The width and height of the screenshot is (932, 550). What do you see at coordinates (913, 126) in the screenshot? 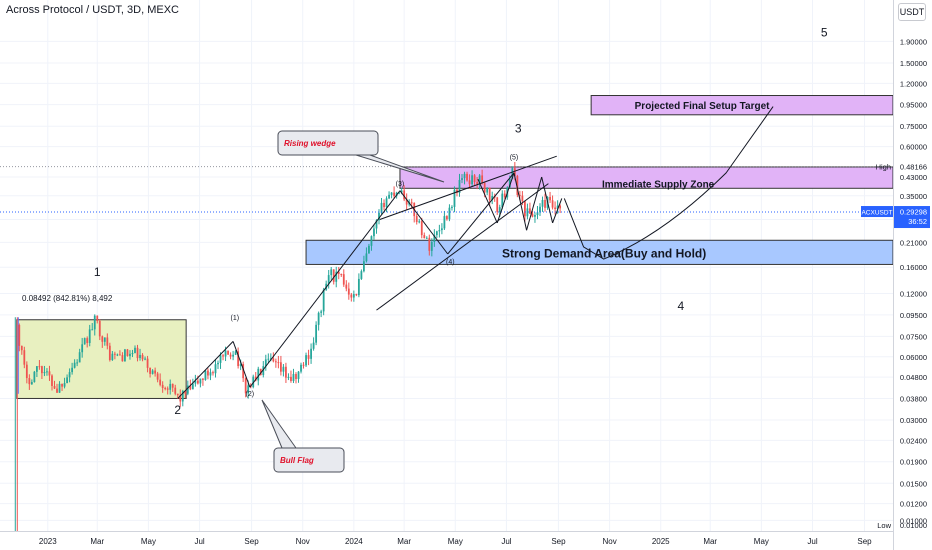
I see `price-tick: 0.75000` at bounding box center [913, 126].